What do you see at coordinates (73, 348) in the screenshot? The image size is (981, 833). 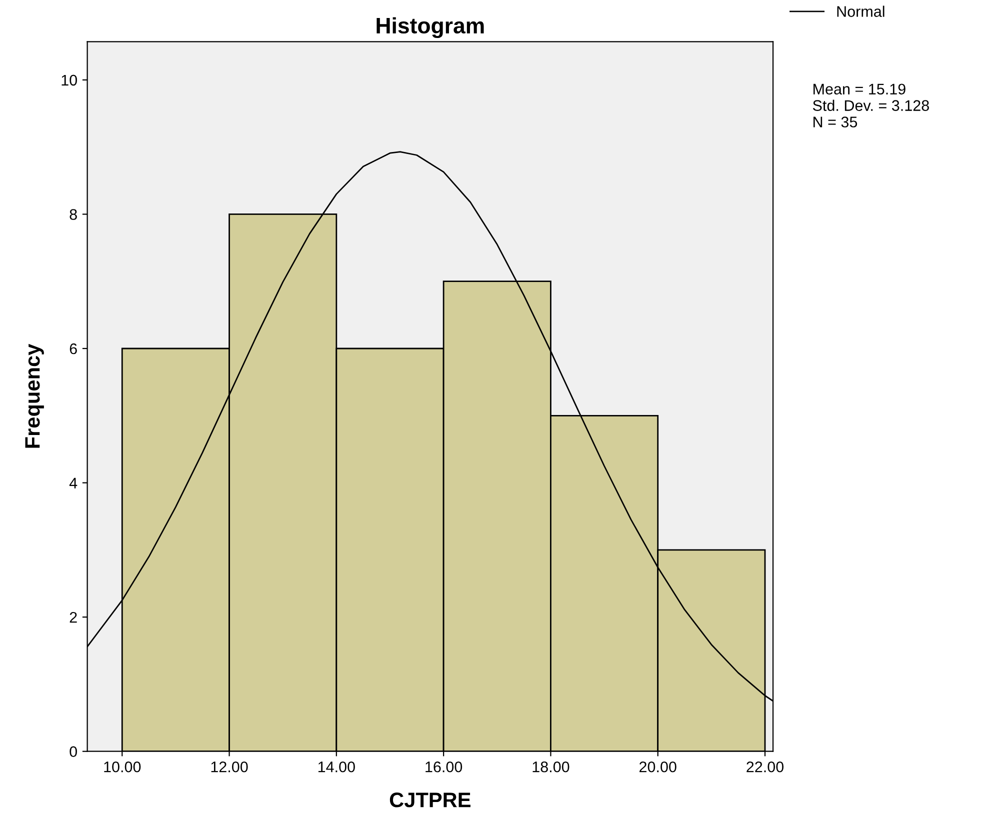 I see `y-tick-label: 6` at bounding box center [73, 348].